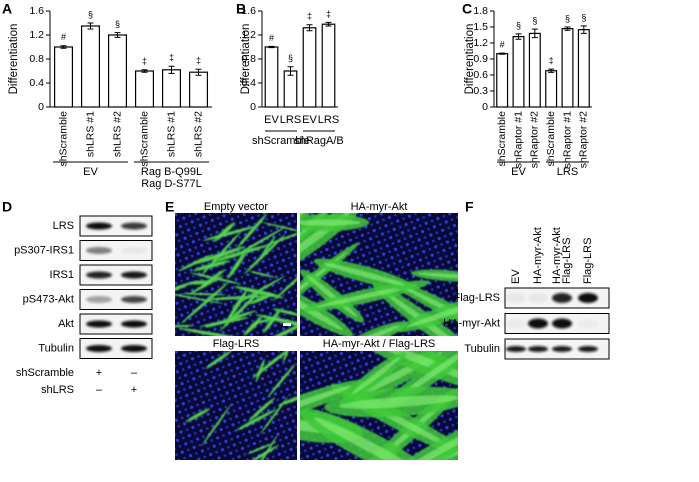  Describe the element at coordinates (99, 390) in the screenshot. I see `treatment-mark: –` at that location.